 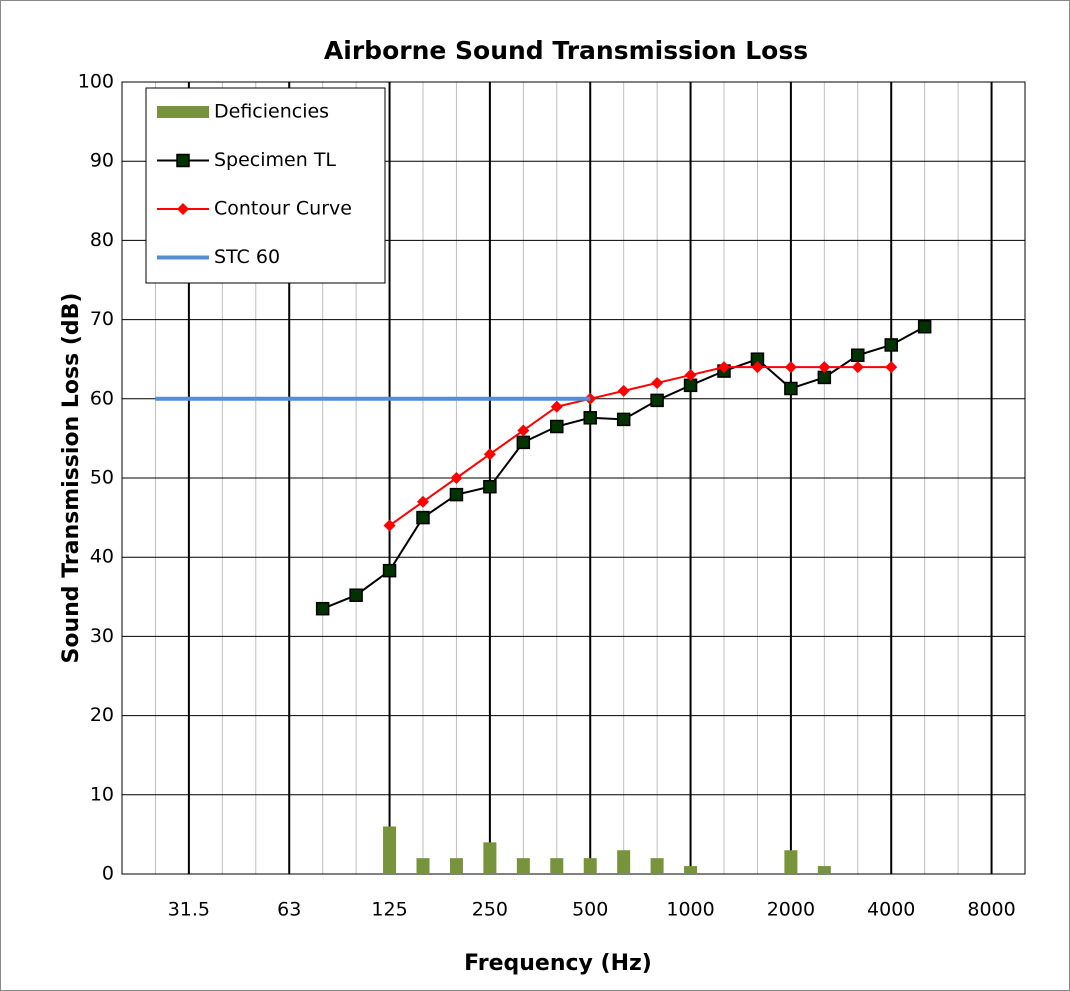 What do you see at coordinates (490, 910) in the screenshot?
I see `x-tick-label: 250` at bounding box center [490, 910].